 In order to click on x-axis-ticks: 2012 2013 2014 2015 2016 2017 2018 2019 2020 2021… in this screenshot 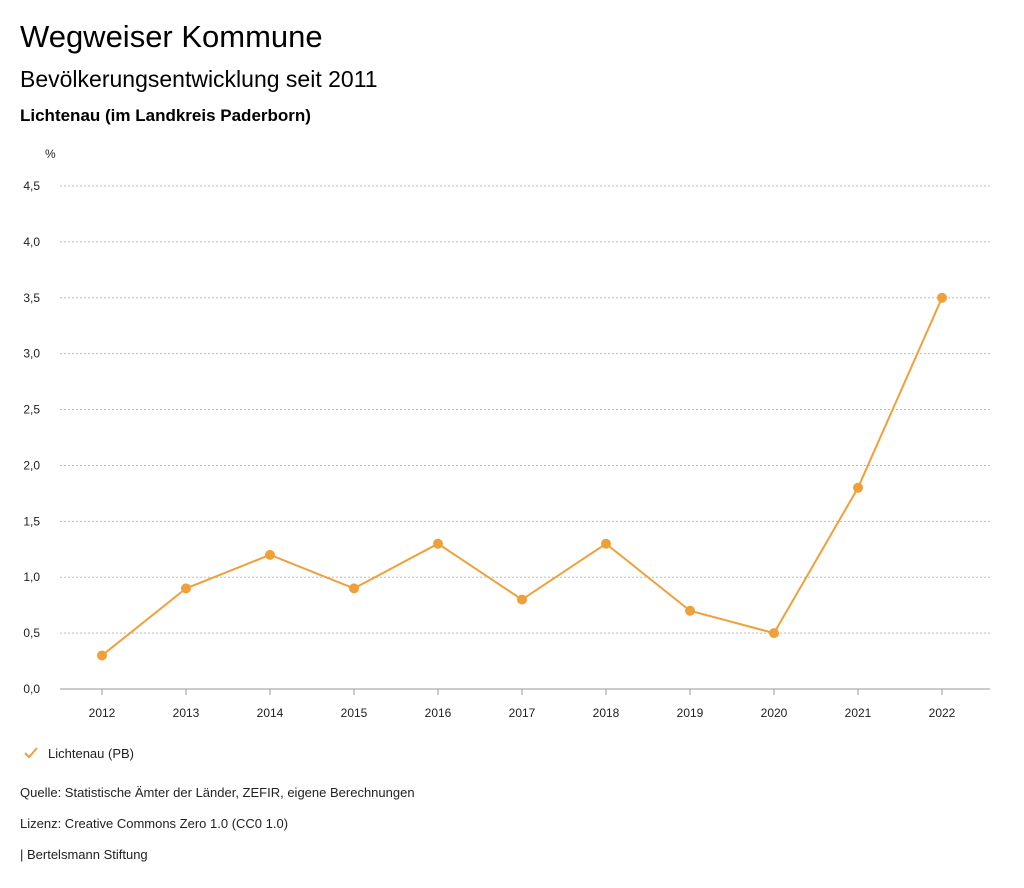, I will do `click(522, 704)`.